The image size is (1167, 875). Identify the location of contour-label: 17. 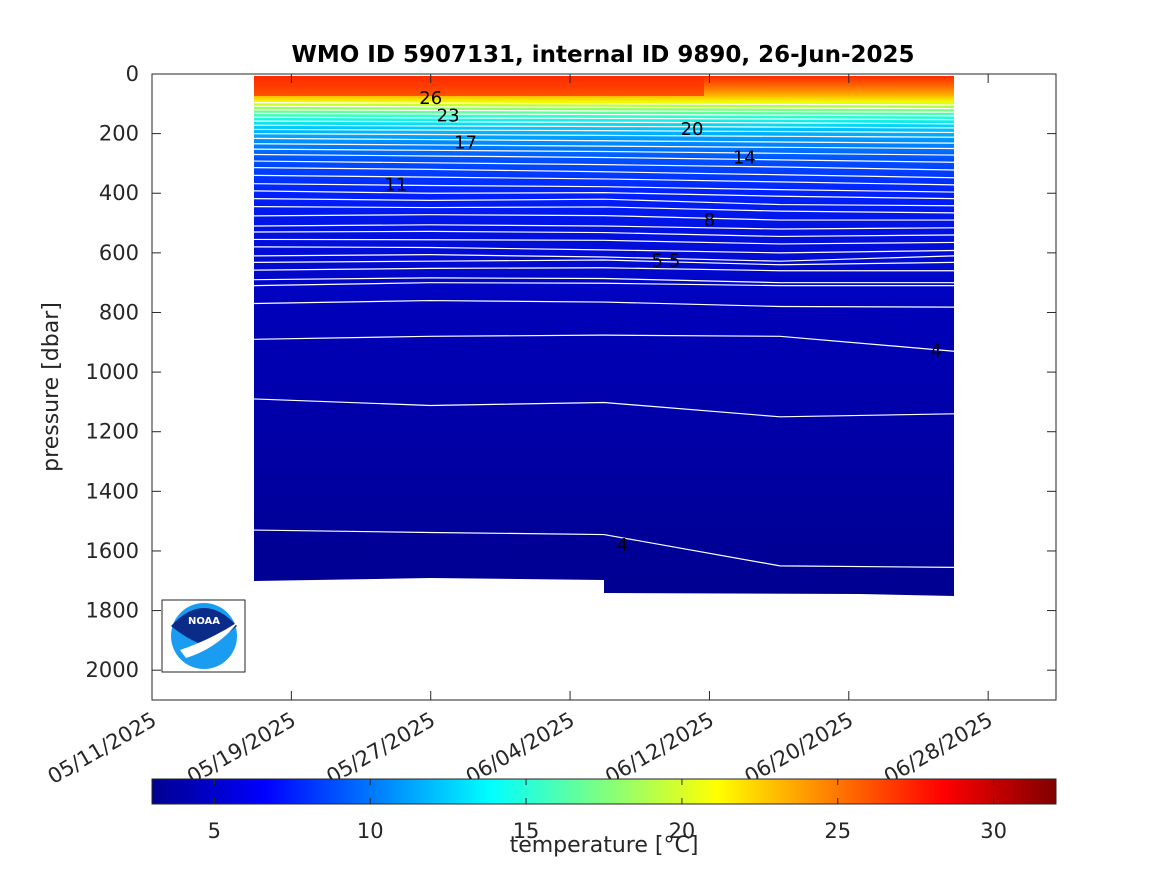
(465, 143).